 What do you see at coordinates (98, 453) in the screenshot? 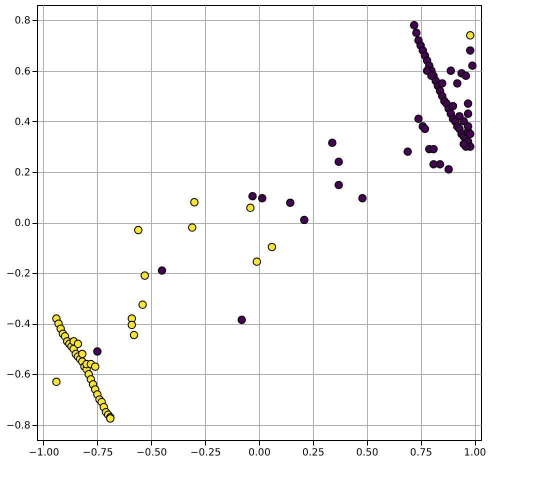
I see `x-tick-label: −0.75` at bounding box center [98, 453].